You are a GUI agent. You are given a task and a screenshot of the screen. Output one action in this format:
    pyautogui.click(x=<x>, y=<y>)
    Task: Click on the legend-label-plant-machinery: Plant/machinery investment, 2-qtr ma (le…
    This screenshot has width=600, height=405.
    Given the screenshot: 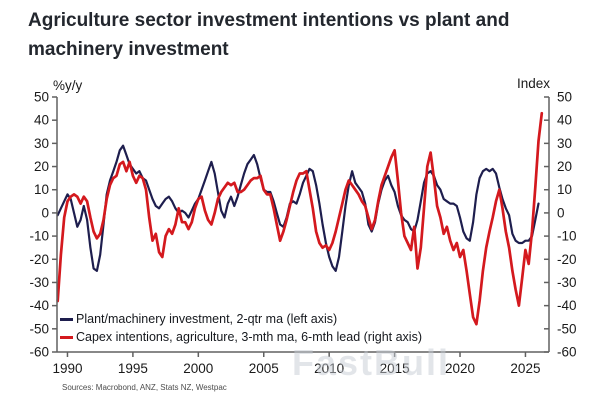 What is the action you would take?
    pyautogui.click(x=207, y=319)
    